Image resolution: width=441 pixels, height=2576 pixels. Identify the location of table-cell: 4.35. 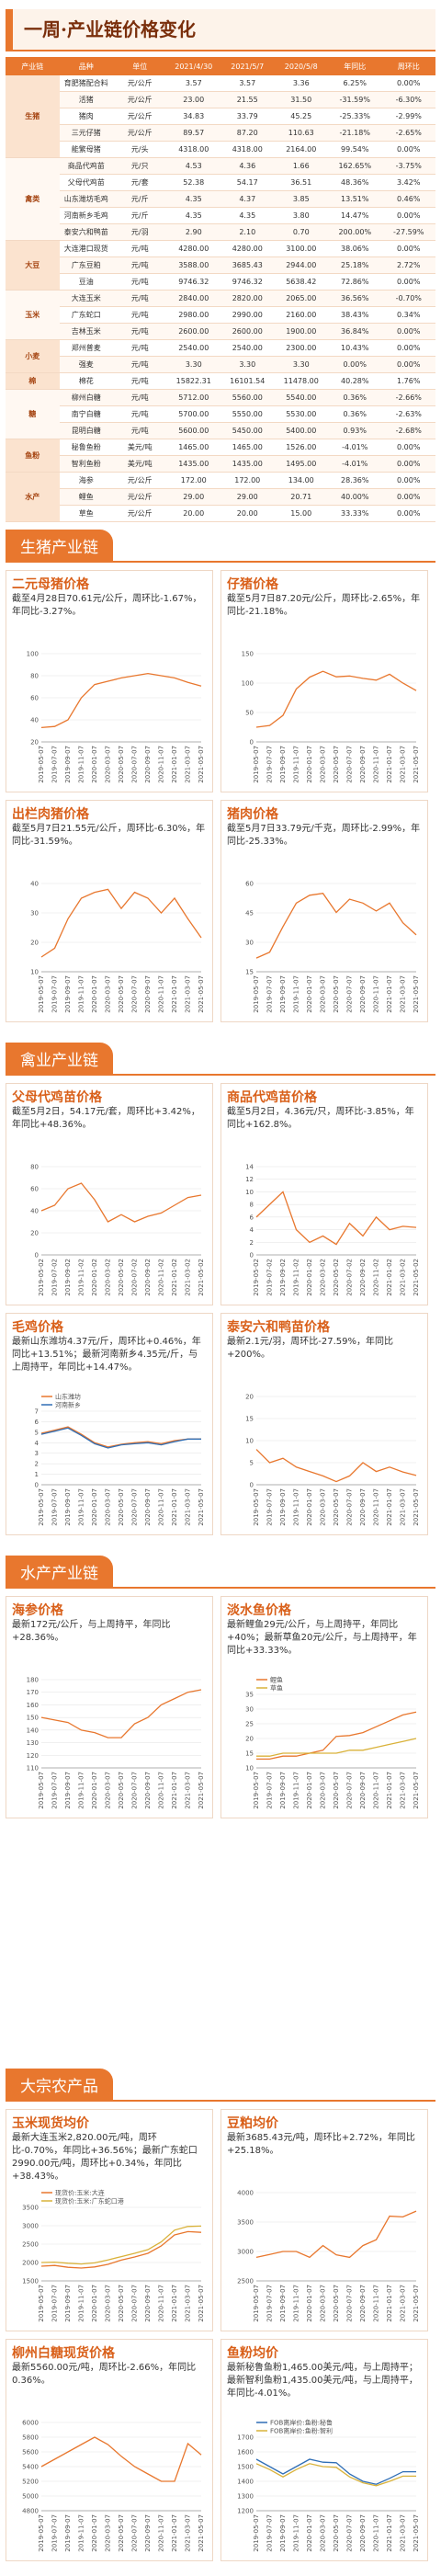
(193, 215).